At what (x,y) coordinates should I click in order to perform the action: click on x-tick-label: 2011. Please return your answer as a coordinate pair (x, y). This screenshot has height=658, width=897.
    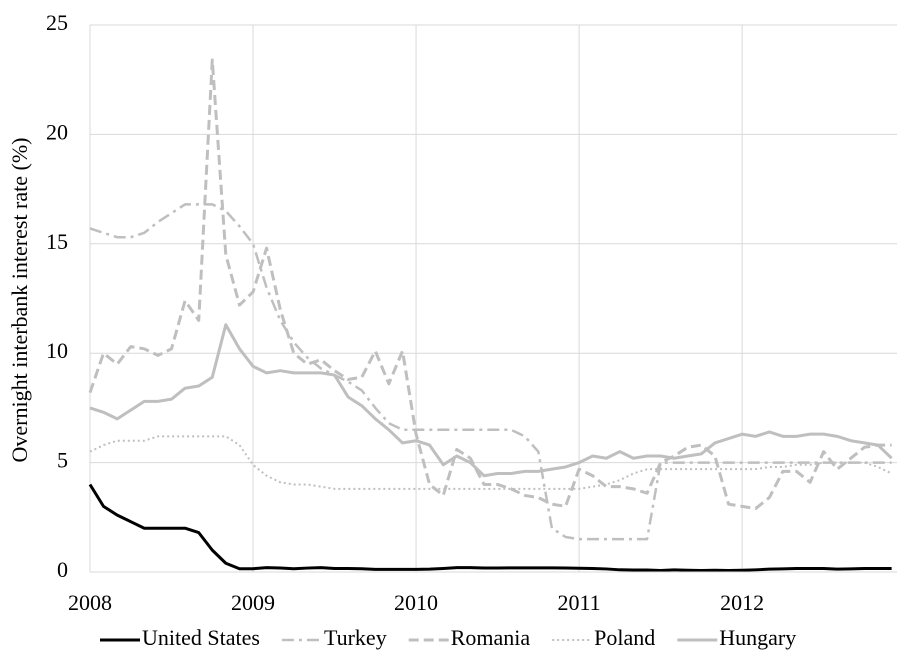
    Looking at the image, I should click on (578, 602).